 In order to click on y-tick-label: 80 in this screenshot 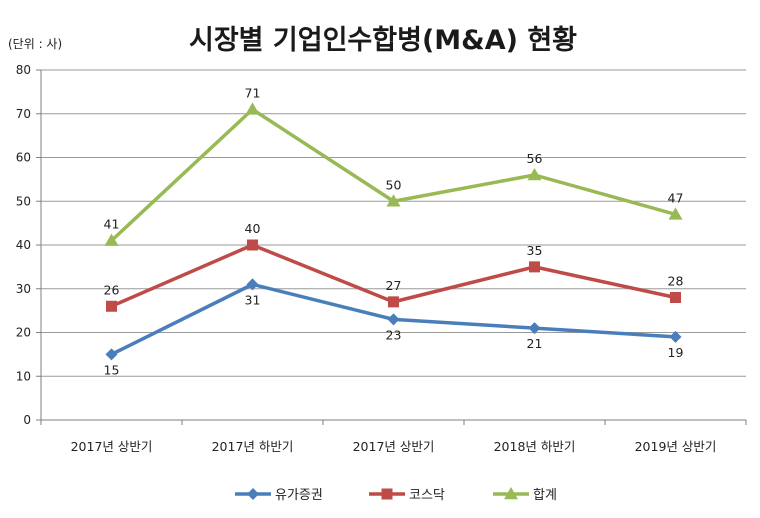, I will do `click(23, 70)`.